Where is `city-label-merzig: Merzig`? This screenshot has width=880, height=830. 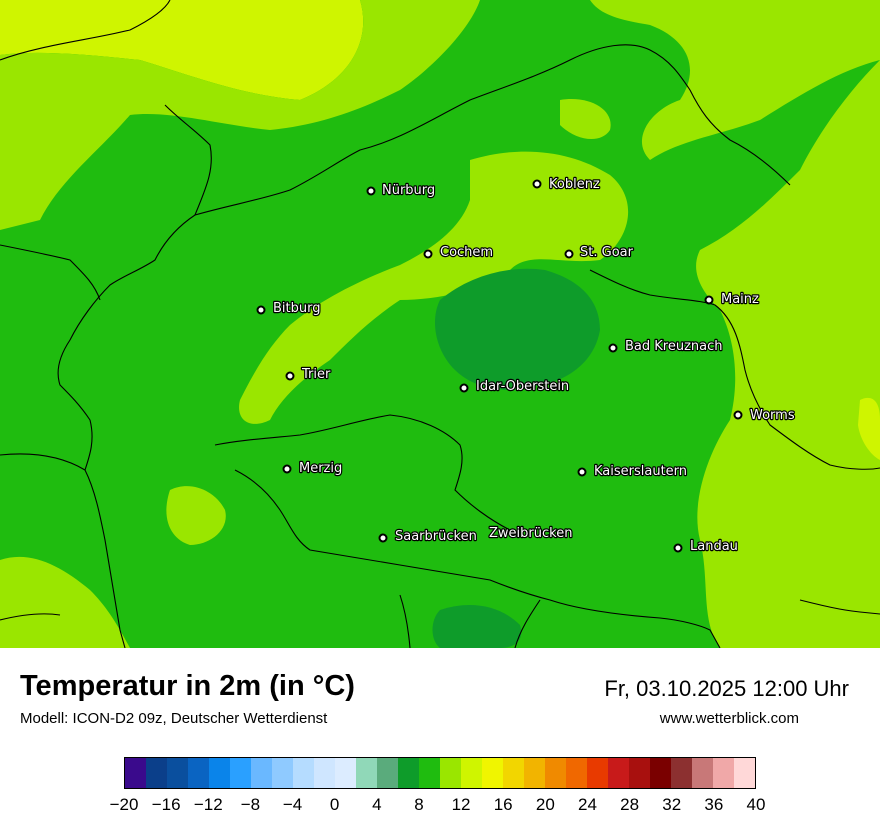
city-label-merzig: Merzig is located at coordinates (320, 468).